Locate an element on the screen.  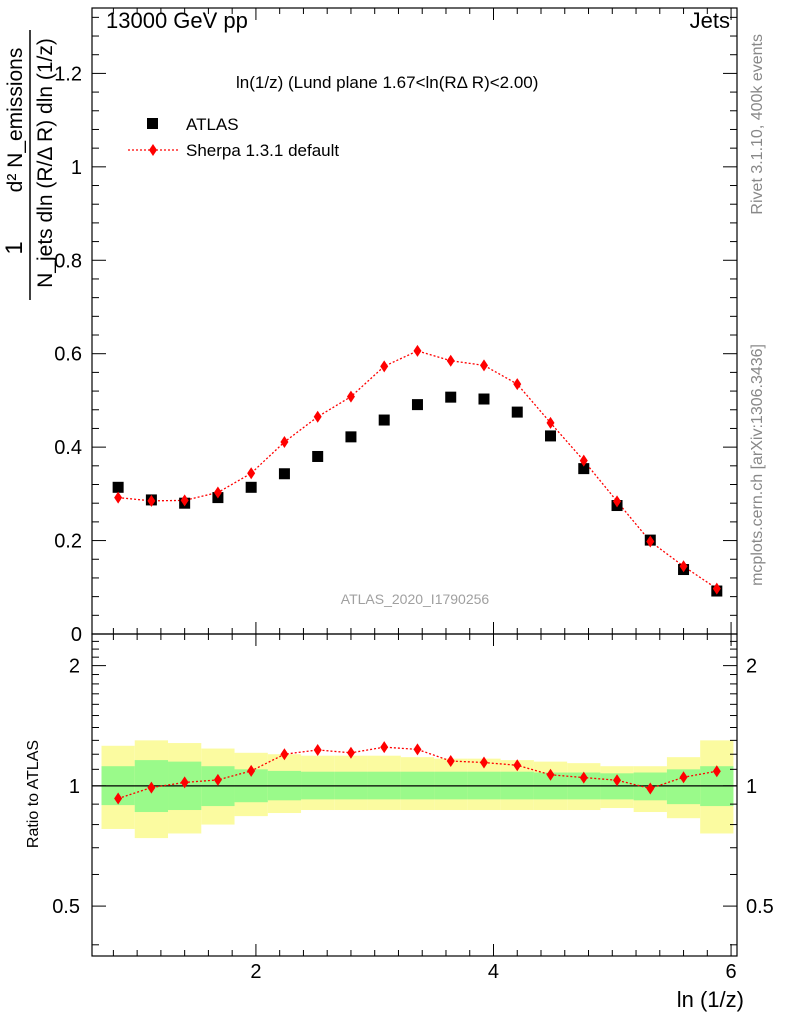
ratio-y-tick-label: 2 is located at coordinates (74, 667).